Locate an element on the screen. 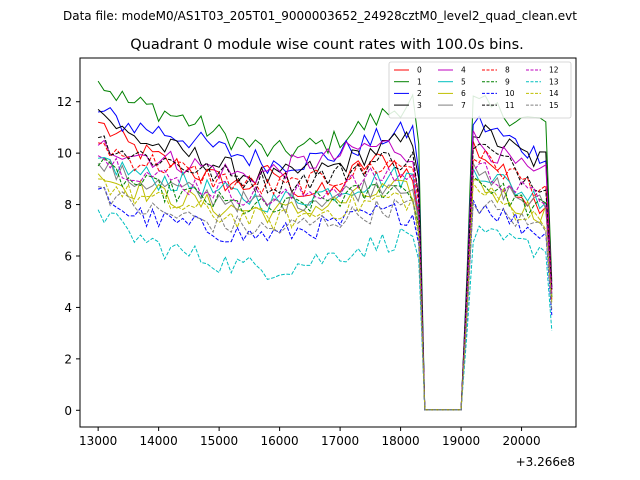 The height and width of the screenshot is (480, 640). legend-label-5: 5 is located at coordinates (463, 81).